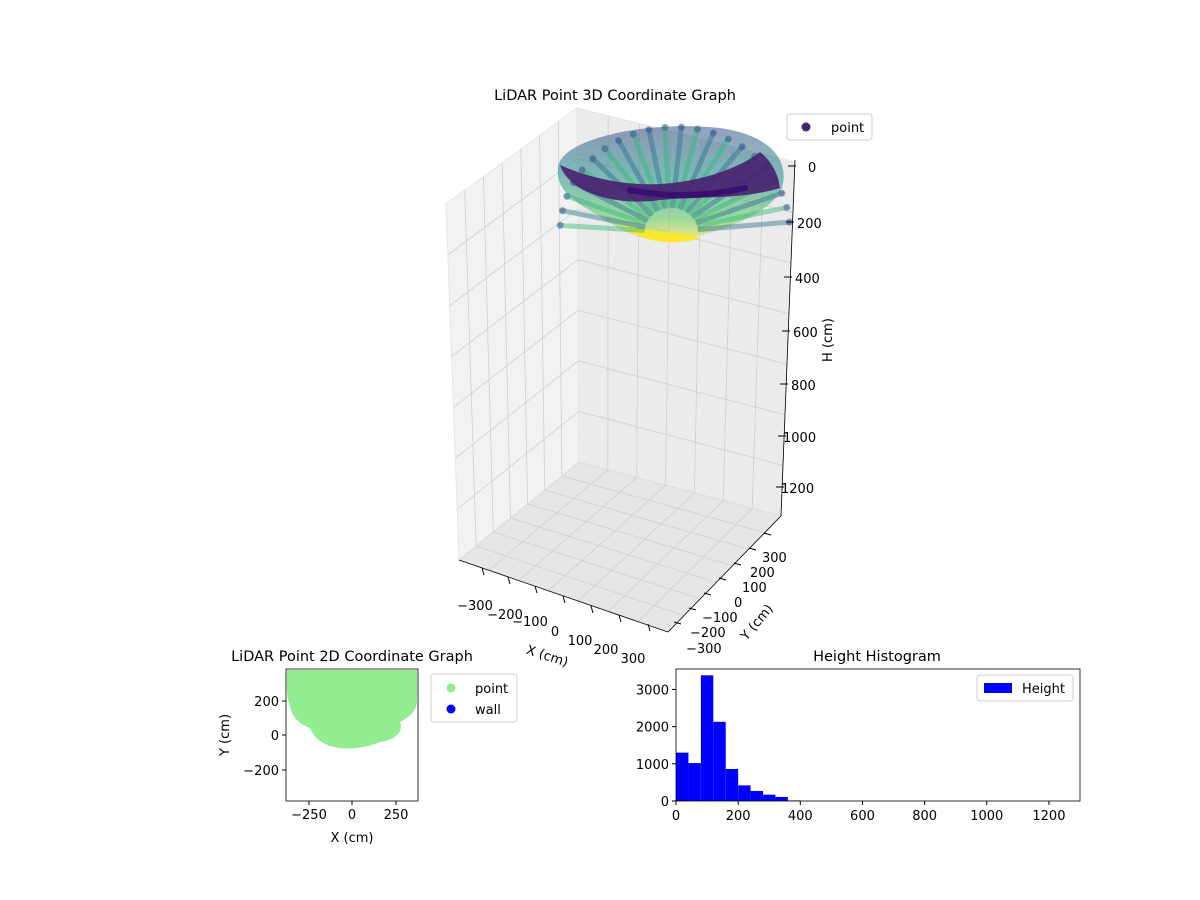 Image resolution: width=1200 pixels, height=900 pixels. What do you see at coordinates (352, 657) in the screenshot?
I see `chart-2d-title: LiDAR Point 2D Coordinate Graph` at bounding box center [352, 657].